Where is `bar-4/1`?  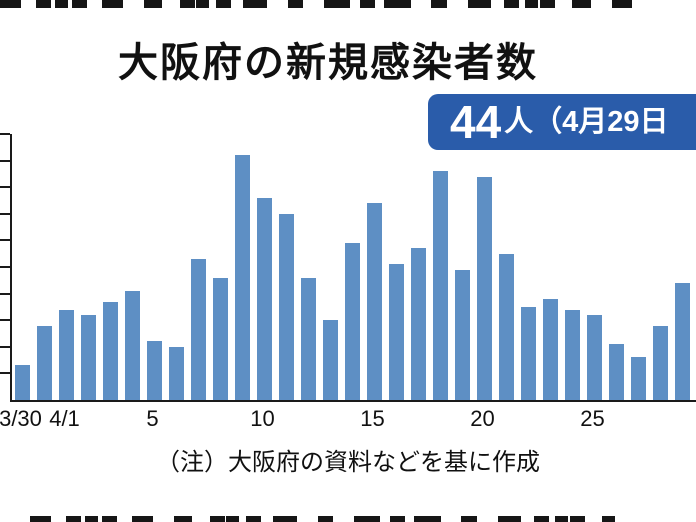 bar-4/1 is located at coordinates (66, 354).